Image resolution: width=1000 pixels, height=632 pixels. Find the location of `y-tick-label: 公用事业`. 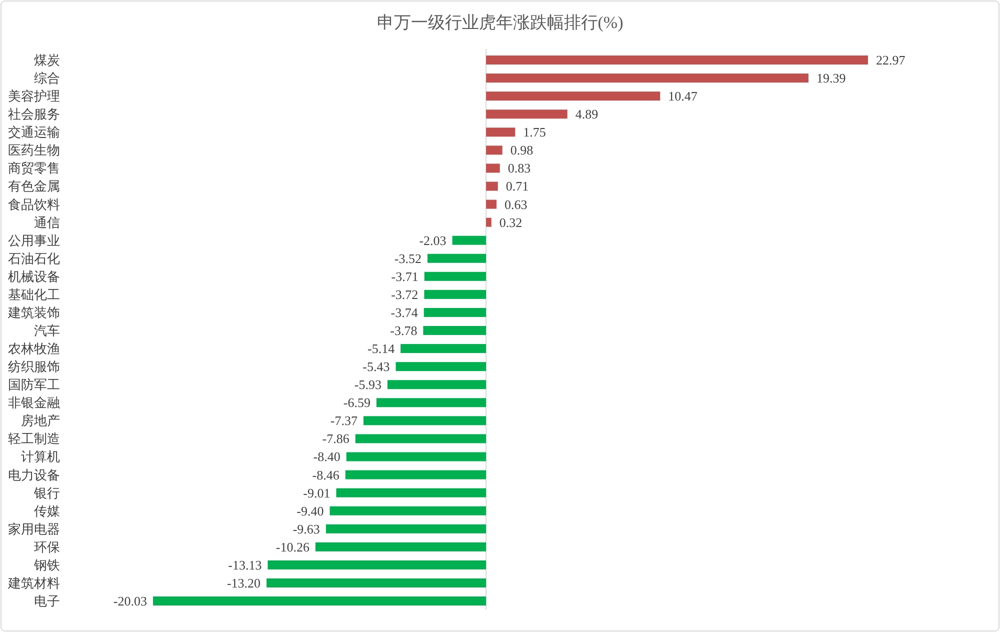

y-tick-label: 公用事业 is located at coordinates (34, 240).